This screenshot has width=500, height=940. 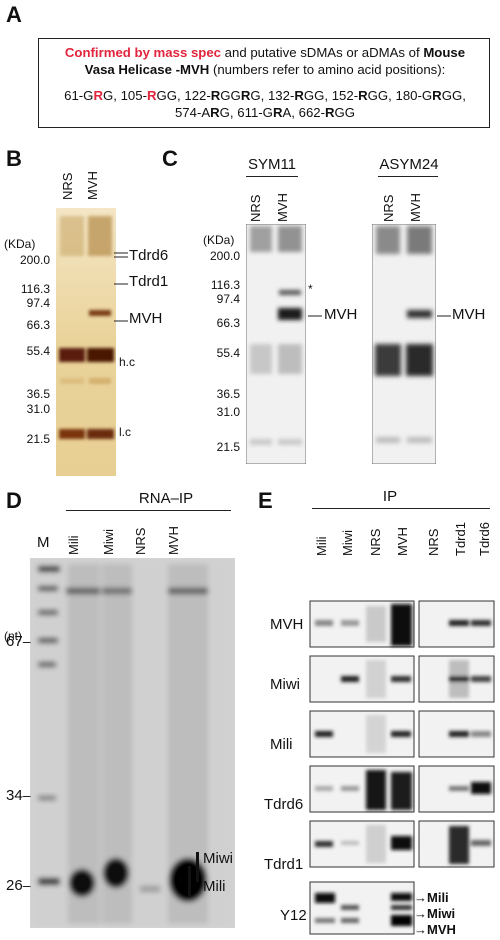 I want to click on mw-marker-label: 55.4, so click(x=228, y=353).